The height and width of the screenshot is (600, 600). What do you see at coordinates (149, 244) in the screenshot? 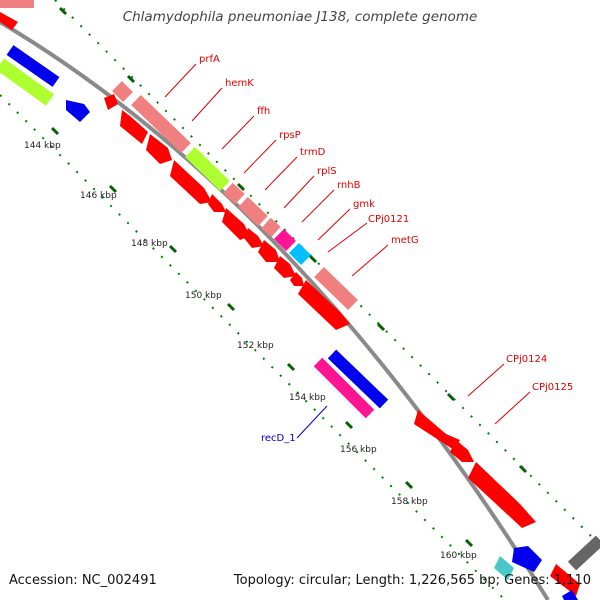
I see `ruler-label: 148 kbp` at bounding box center [149, 244].